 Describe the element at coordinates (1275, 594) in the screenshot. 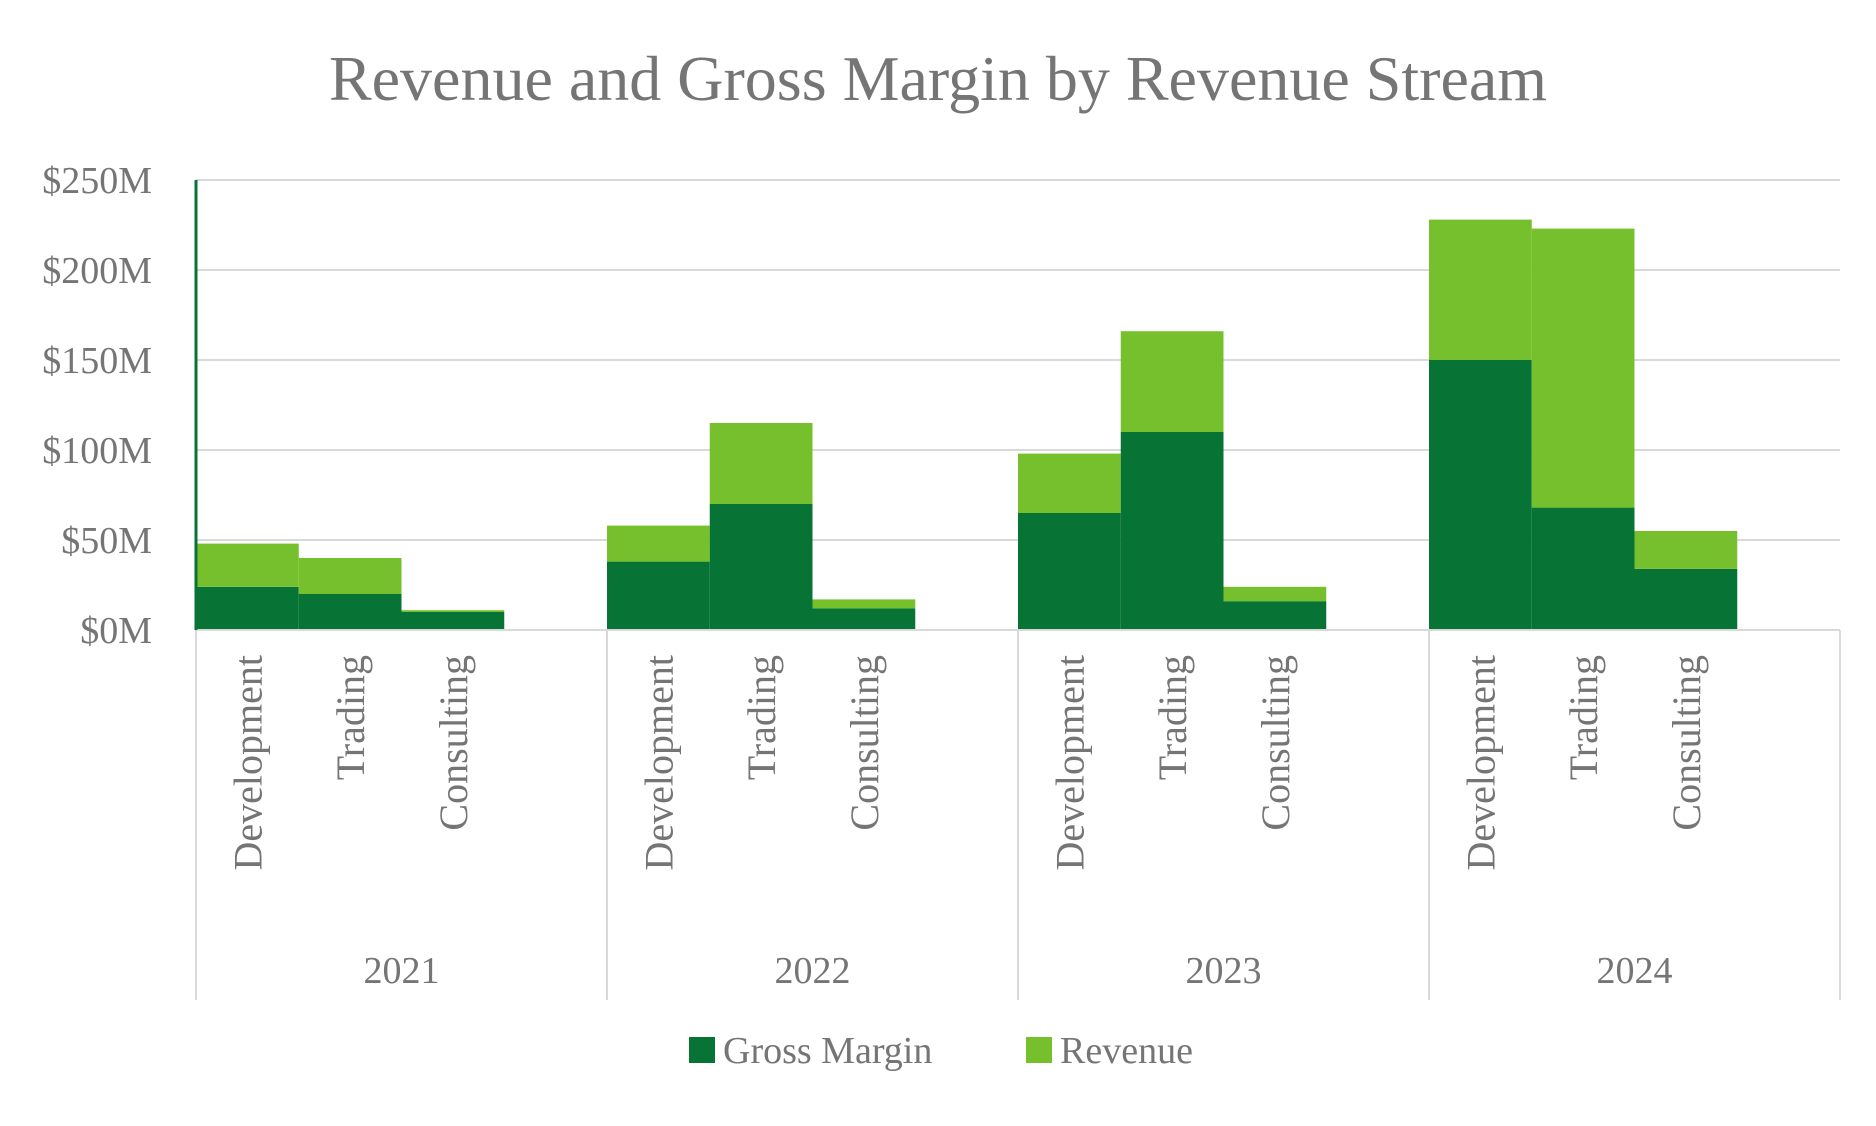

I see `bar-revenue-2023-consulting` at that location.